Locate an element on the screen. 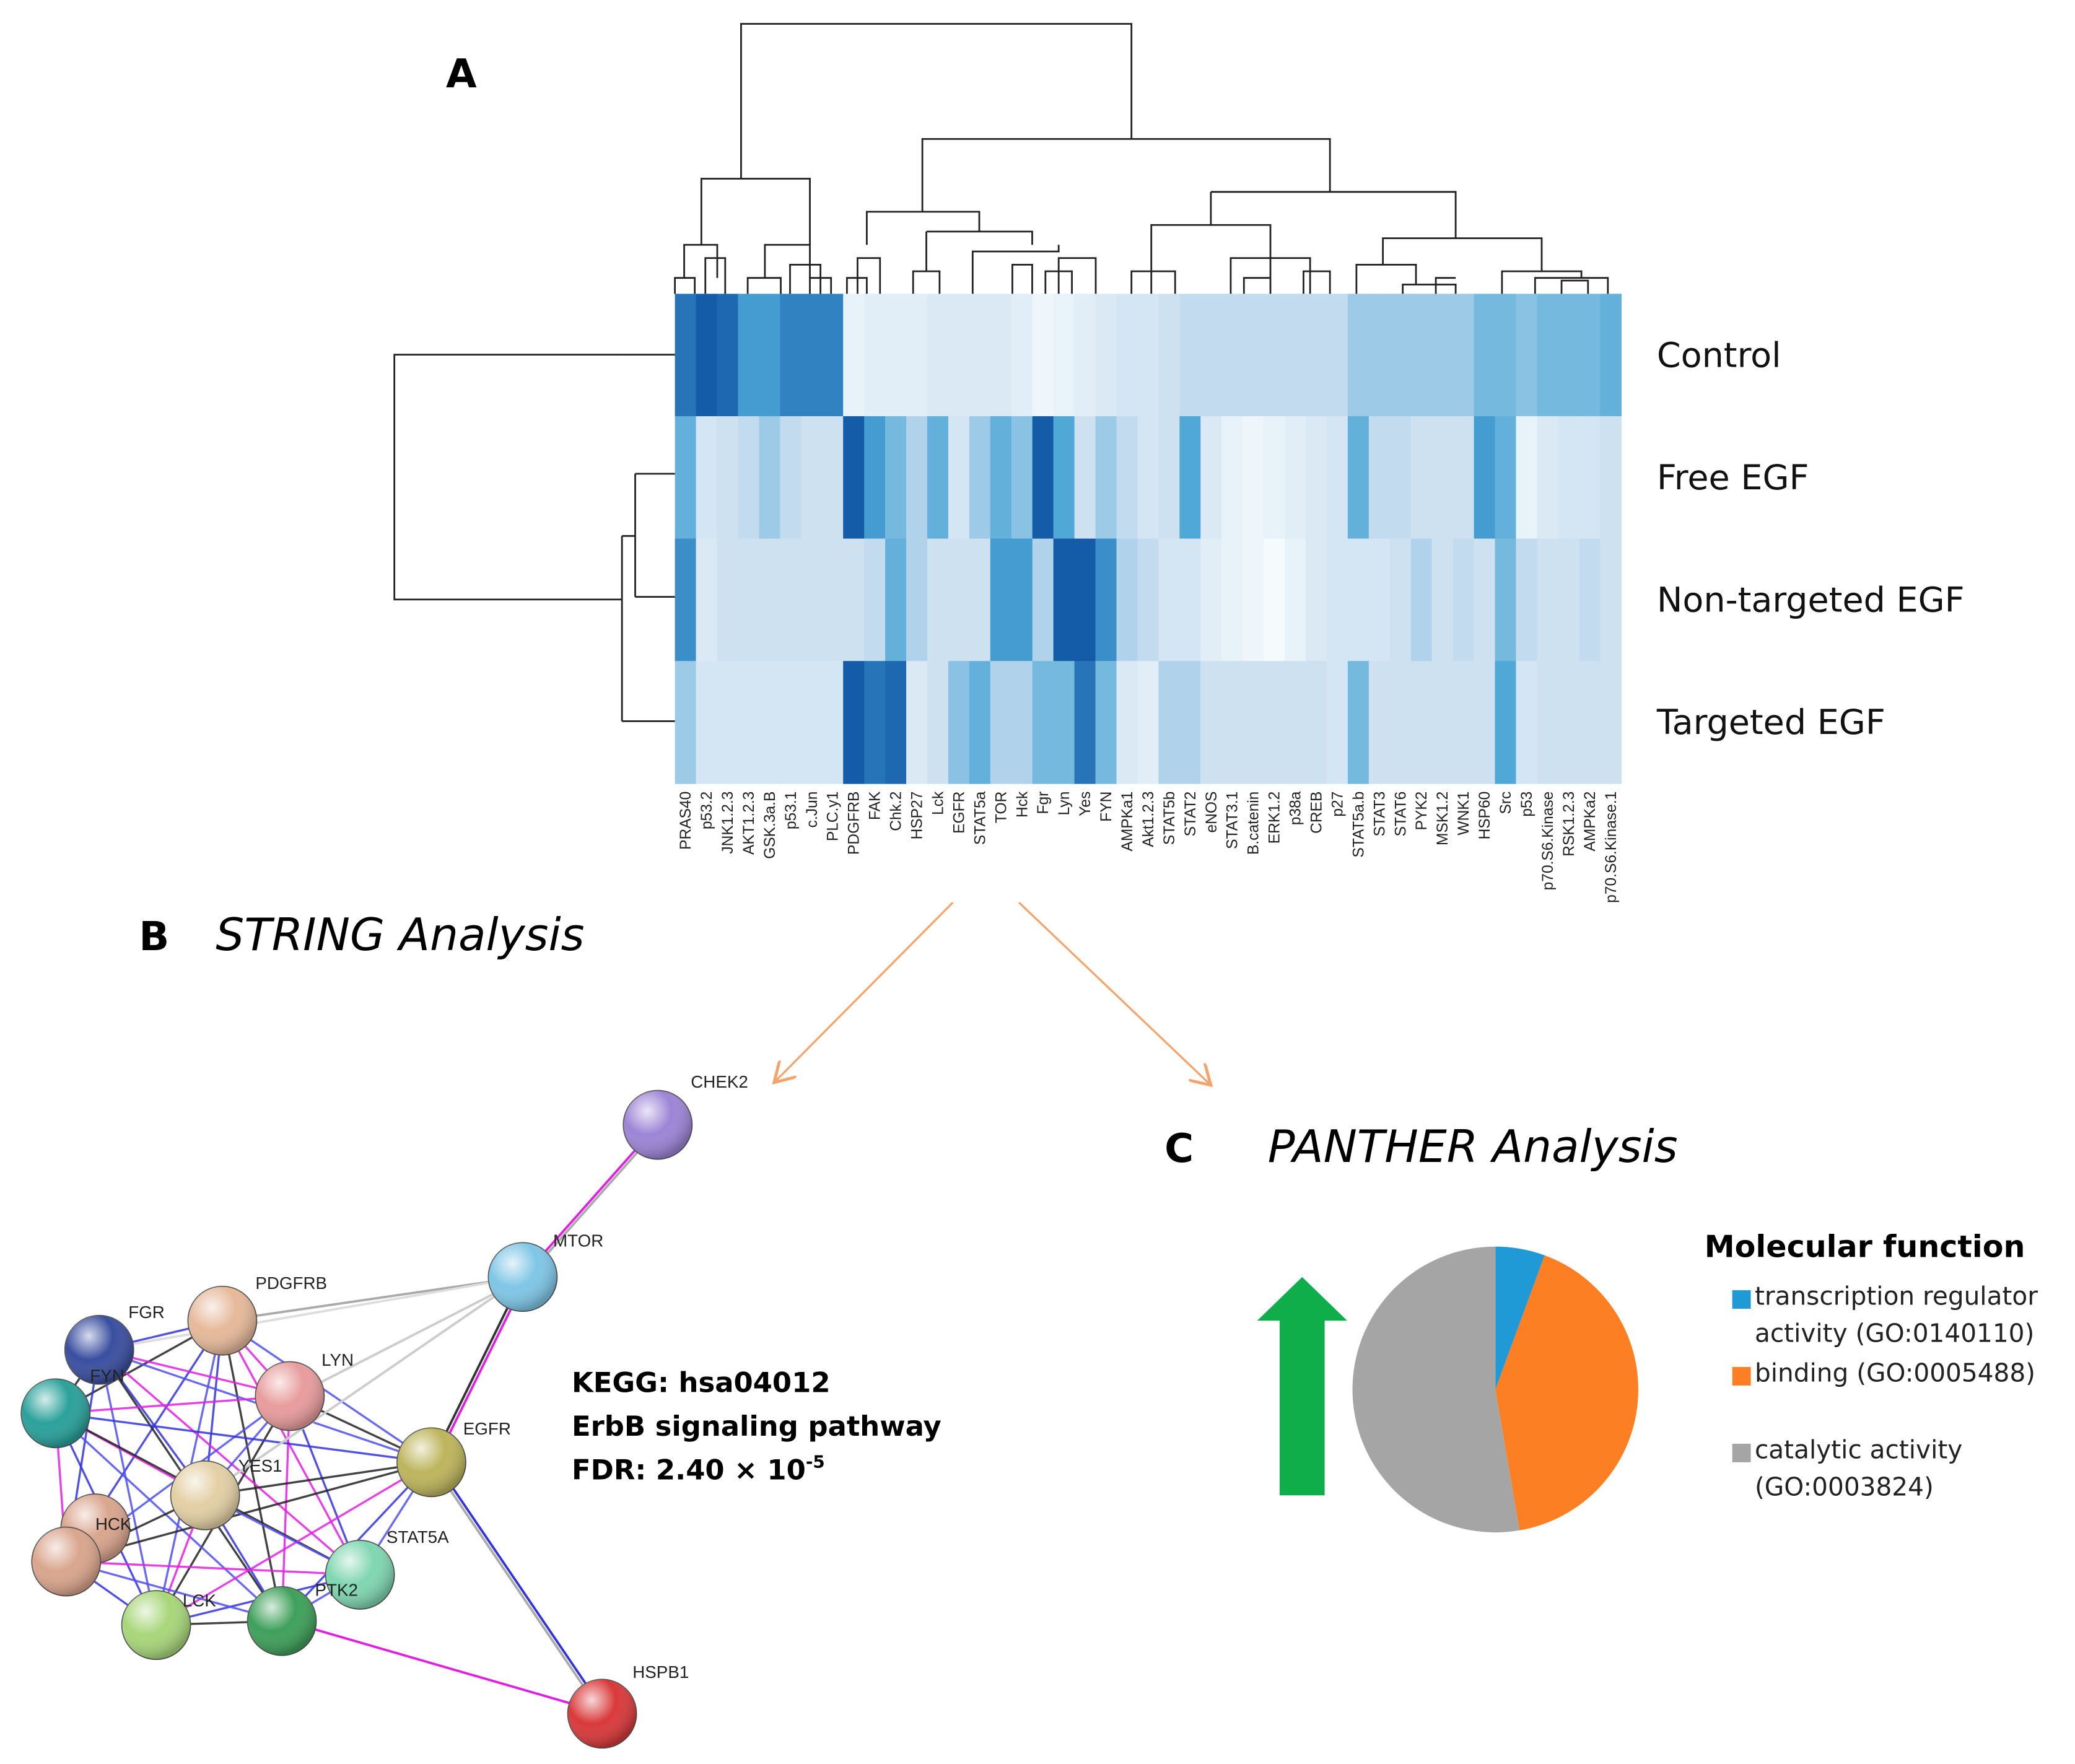 The height and width of the screenshot is (1764, 2075). column-label: PLC.y1 is located at coordinates (834, 817).